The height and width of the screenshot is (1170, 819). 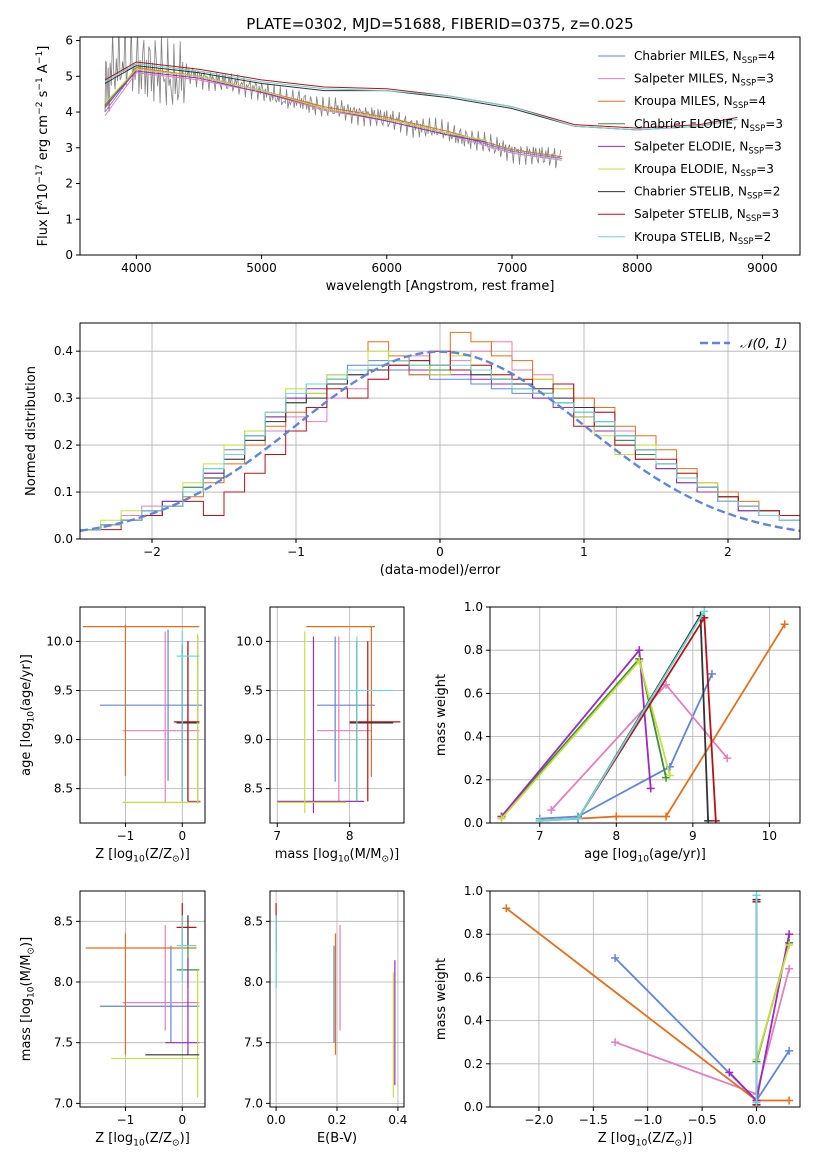 I want to click on legend-entry-part: Chabrier ELODIE, N, so click(x=692, y=124).